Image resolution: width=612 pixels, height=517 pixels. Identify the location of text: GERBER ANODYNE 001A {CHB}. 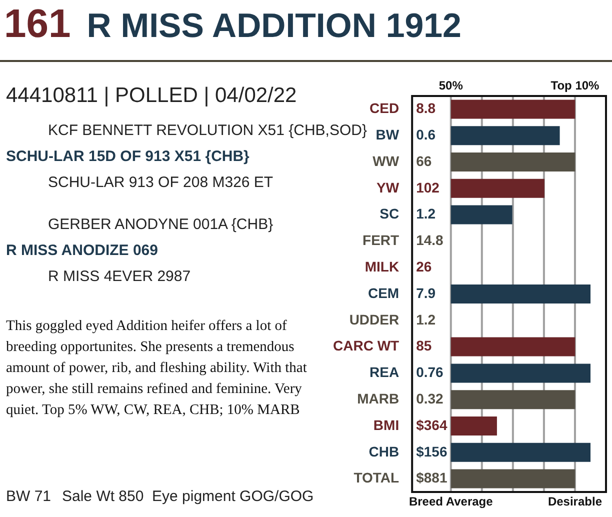
(161, 224).